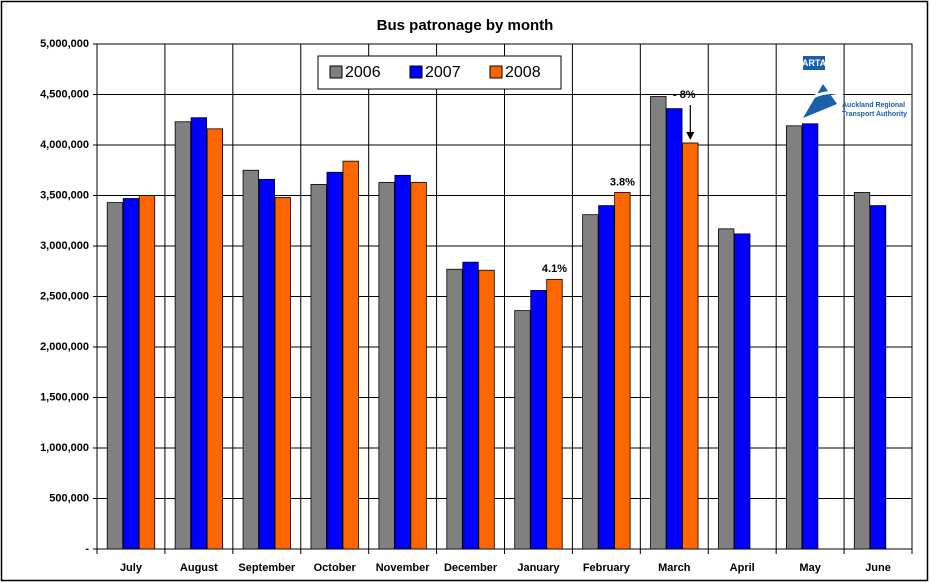 The image size is (930, 583). I want to click on x-tick-label: May, so click(810, 568).